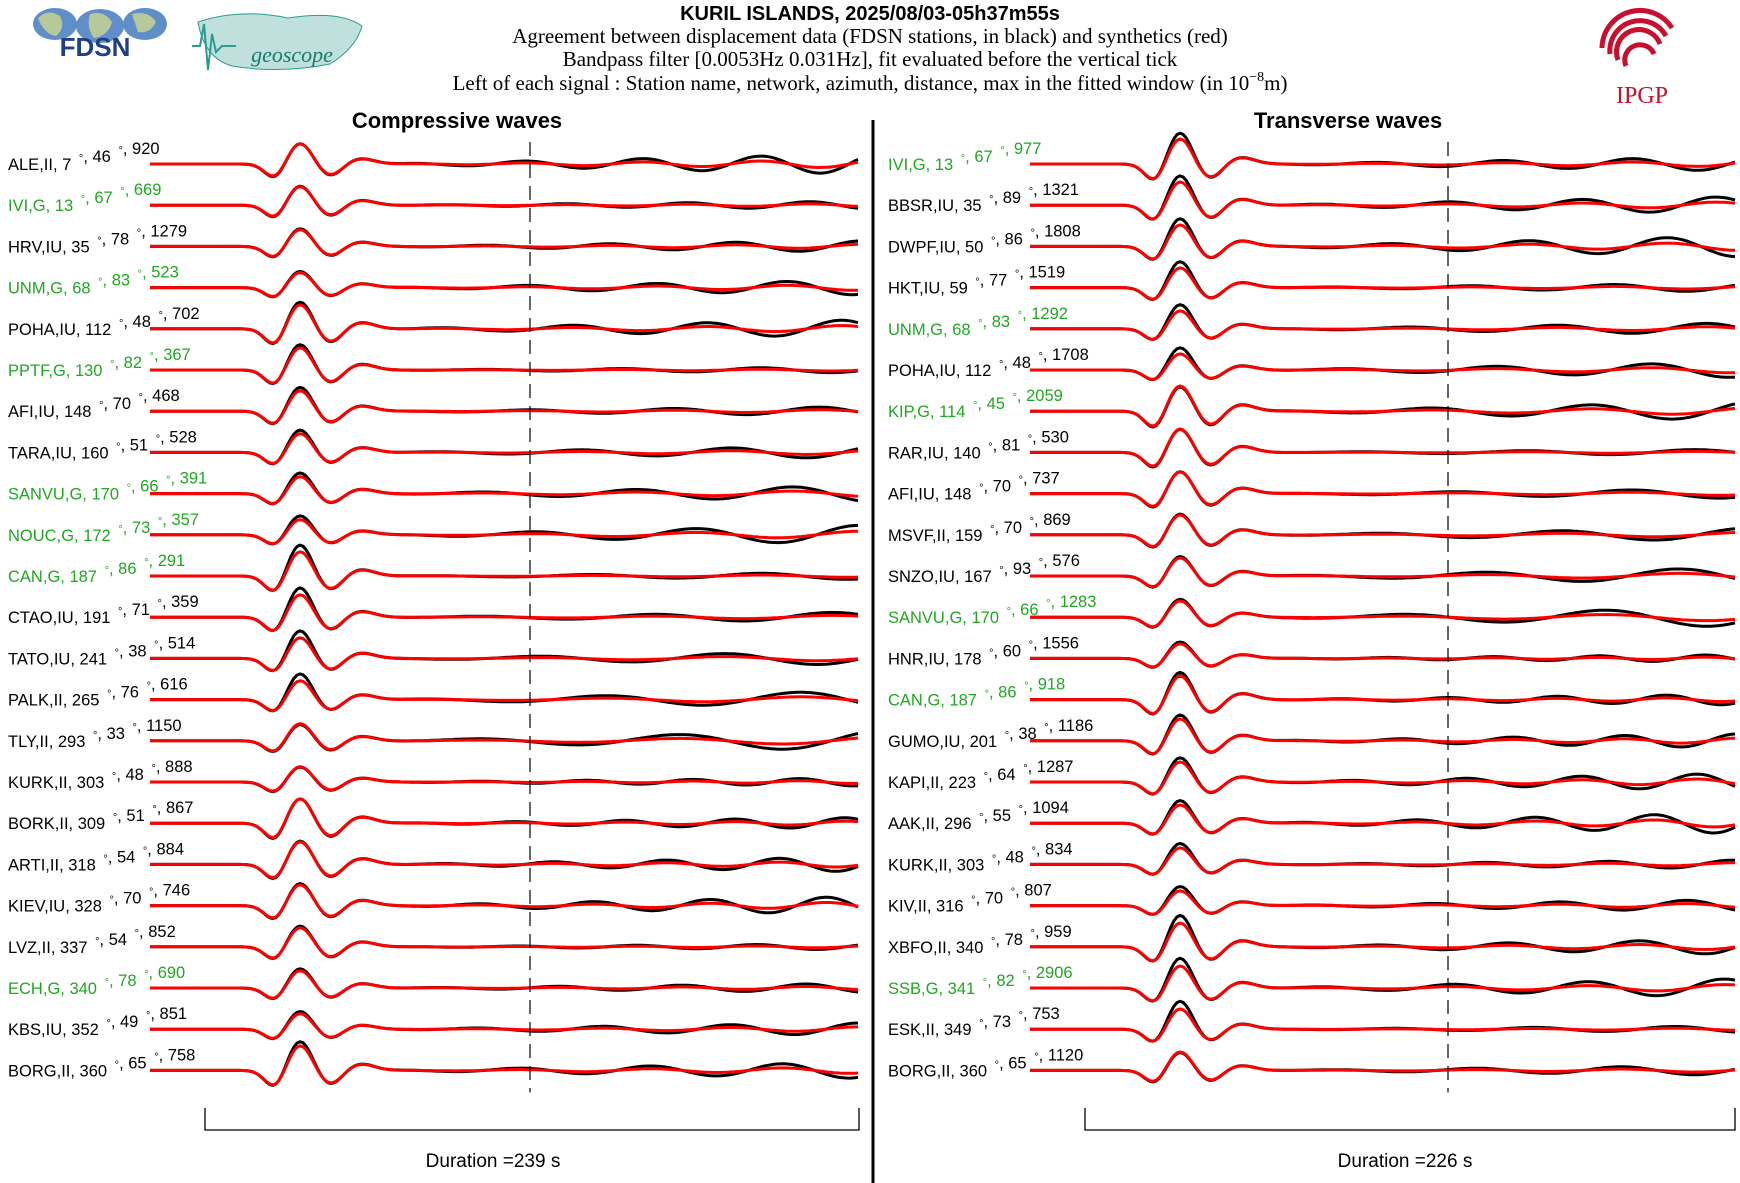  What do you see at coordinates (974, 1022) in the screenshot?
I see `station-label: ESK,II, 349 °, 73 °, 753` at bounding box center [974, 1022].